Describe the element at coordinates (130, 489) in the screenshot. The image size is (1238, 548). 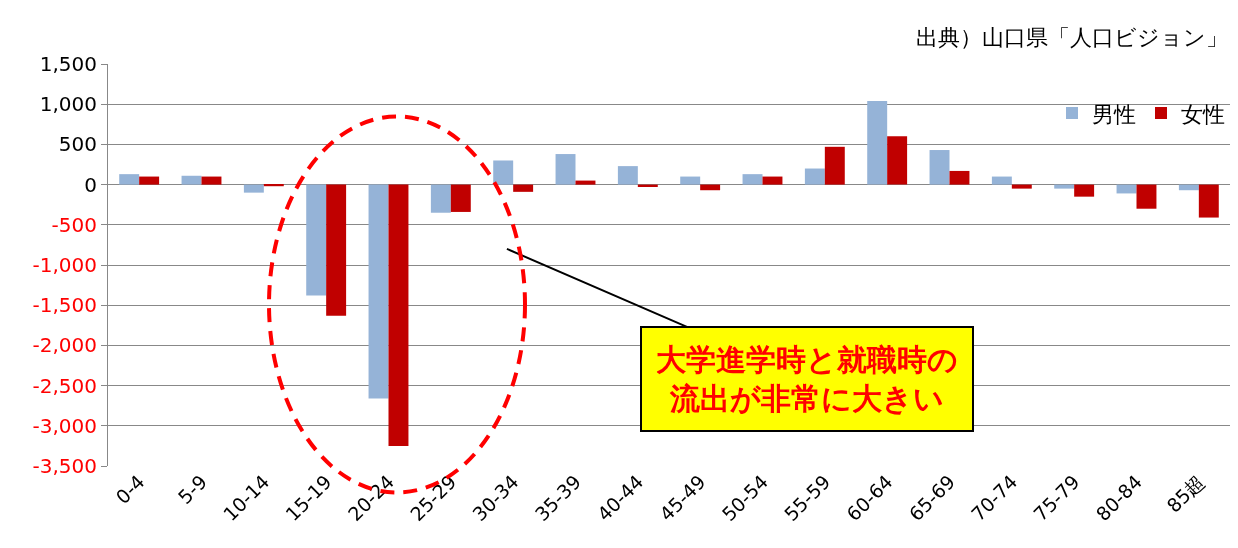
I see `x-tick-label: 0-4` at that location.